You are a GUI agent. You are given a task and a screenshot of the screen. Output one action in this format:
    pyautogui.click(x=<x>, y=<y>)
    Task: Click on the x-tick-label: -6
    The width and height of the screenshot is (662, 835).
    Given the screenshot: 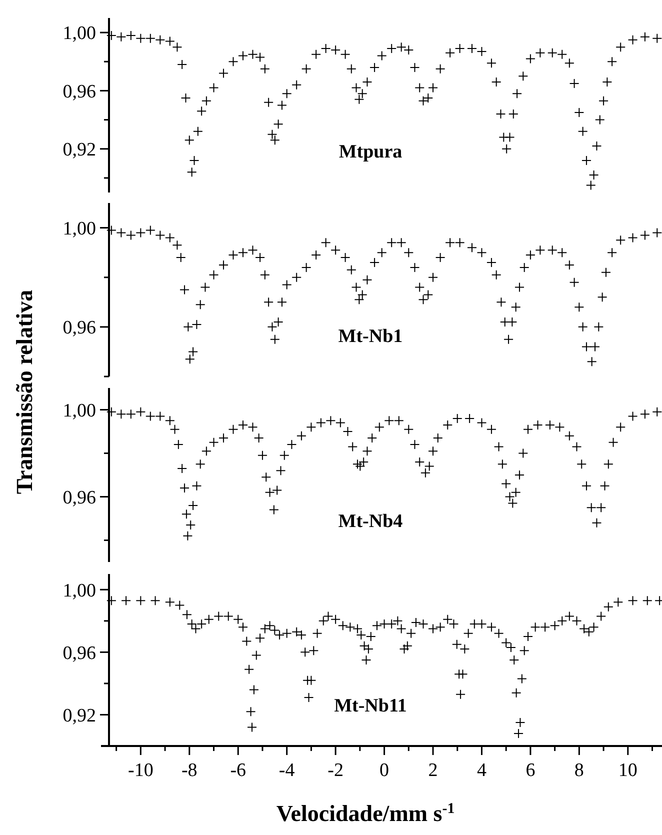 What is the action you would take?
    pyautogui.click(x=238, y=770)
    